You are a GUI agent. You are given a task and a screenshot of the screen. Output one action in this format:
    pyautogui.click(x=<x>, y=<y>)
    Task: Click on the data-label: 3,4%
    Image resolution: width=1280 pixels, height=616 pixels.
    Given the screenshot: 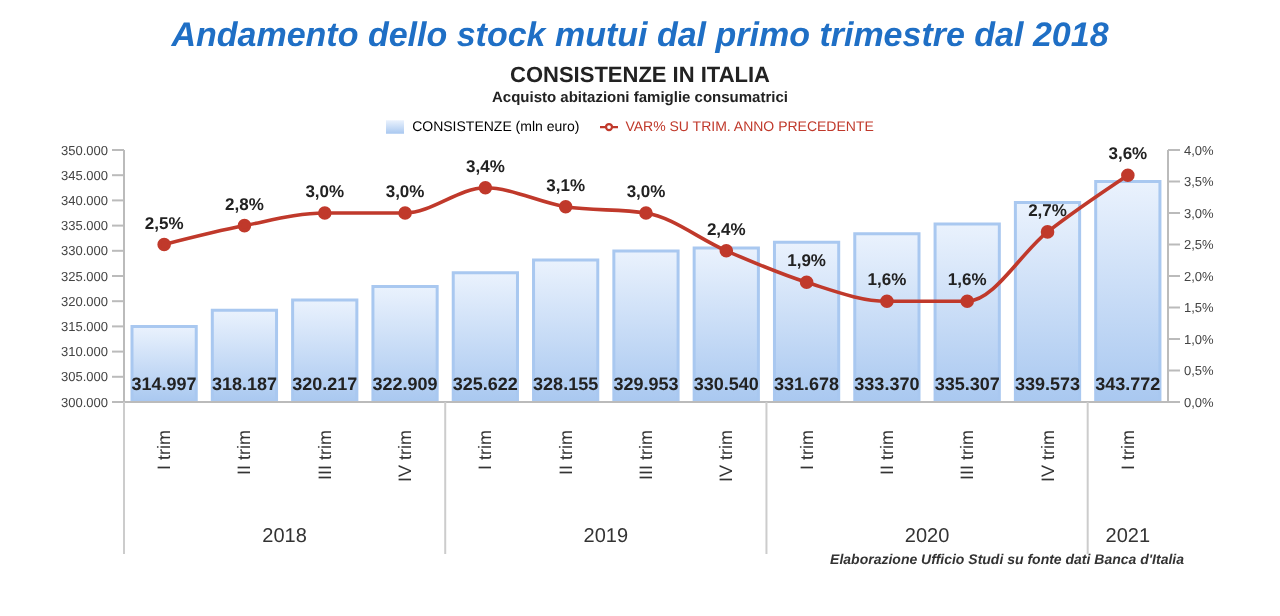 What is the action you would take?
    pyautogui.click(x=486, y=165)
    